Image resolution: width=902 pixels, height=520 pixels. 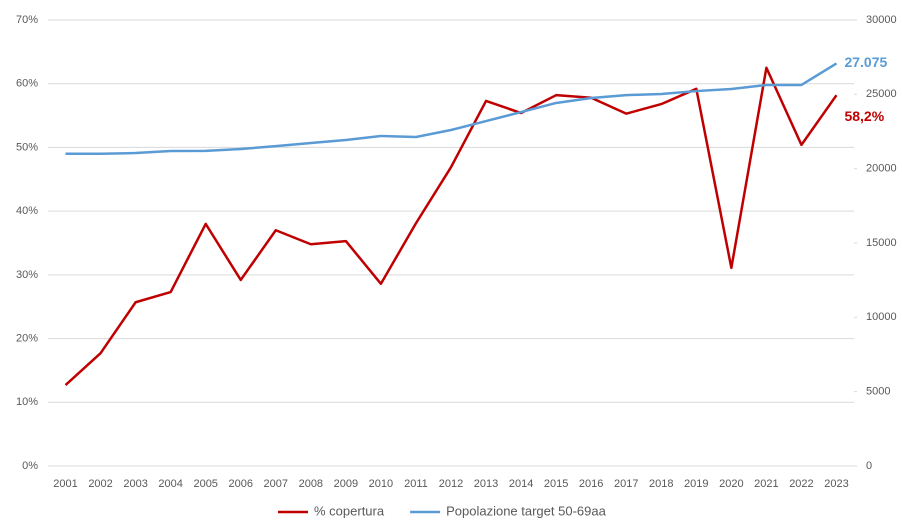 What do you see at coordinates (27, 275) in the screenshot?
I see `y-tick-label: 30%` at bounding box center [27, 275].